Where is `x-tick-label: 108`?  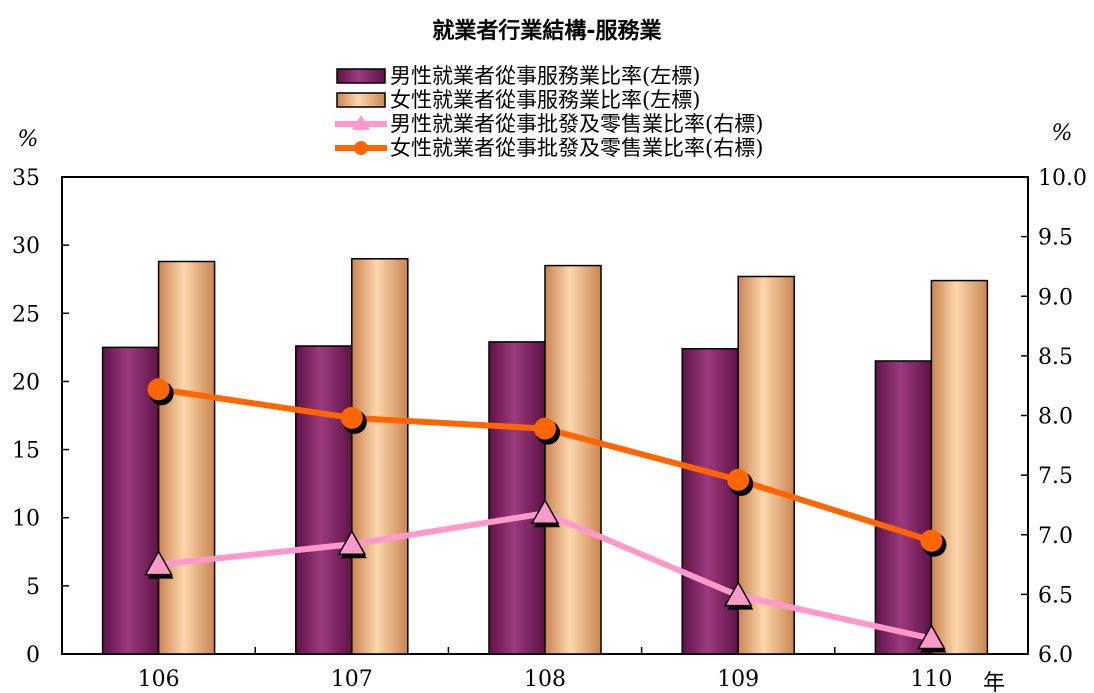 x-tick-label: 108 is located at coordinates (545, 679).